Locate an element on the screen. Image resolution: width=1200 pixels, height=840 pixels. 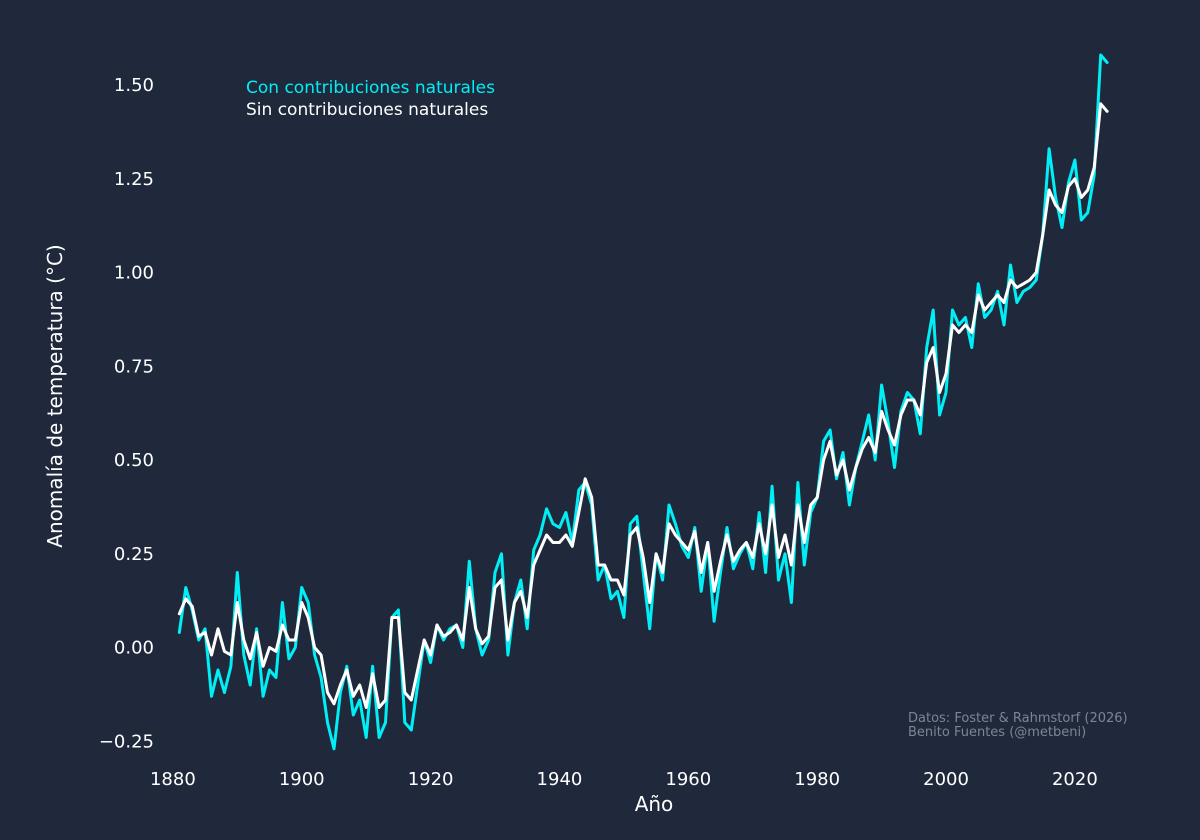
y-axis-label: Anomalía de temperatura (°C) is located at coordinates (55, 395).